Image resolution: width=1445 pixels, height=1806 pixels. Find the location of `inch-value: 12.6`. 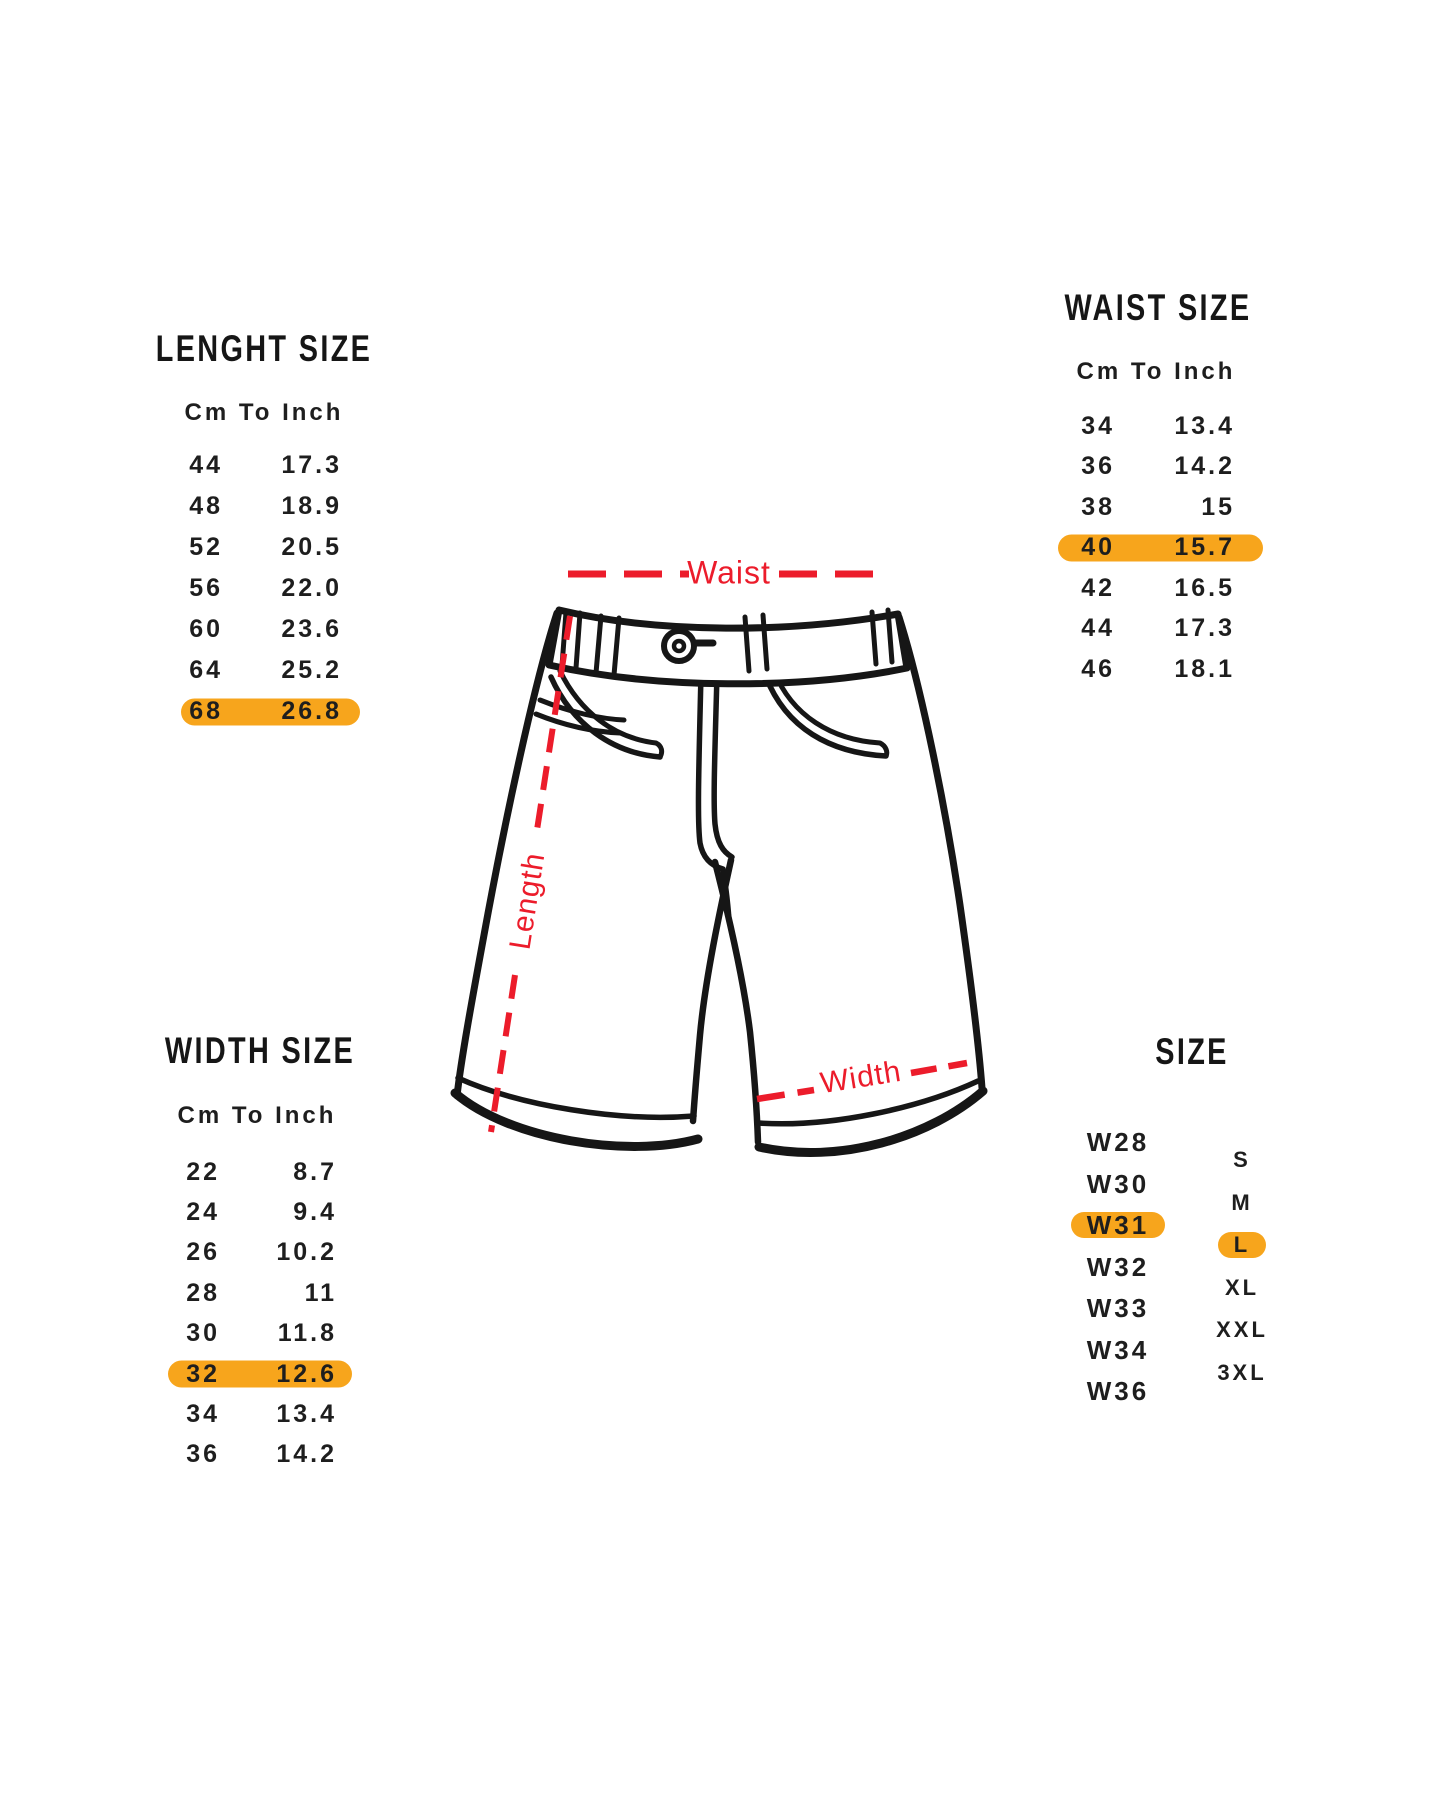

inch-value: 12.6 is located at coordinates (306, 1373).